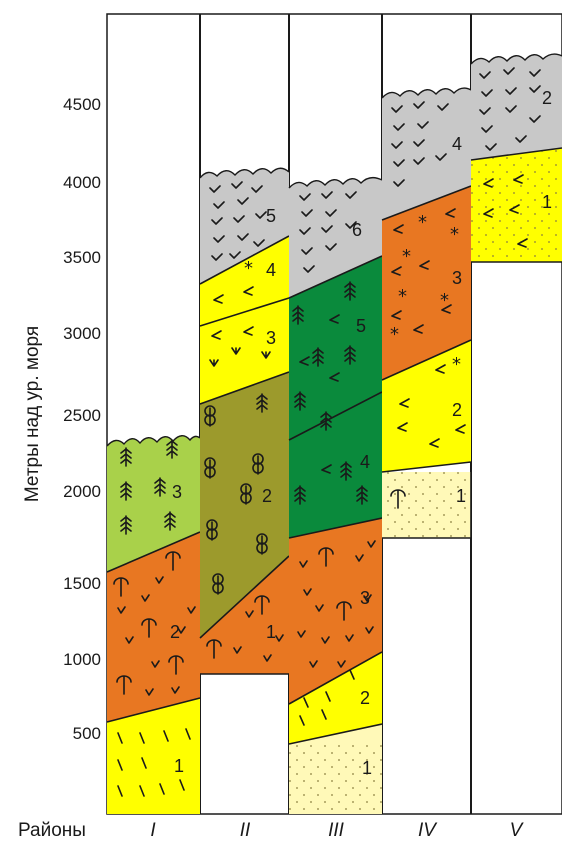  What do you see at coordinates (153, 830) in the screenshot?
I see `district-label: I` at bounding box center [153, 830].